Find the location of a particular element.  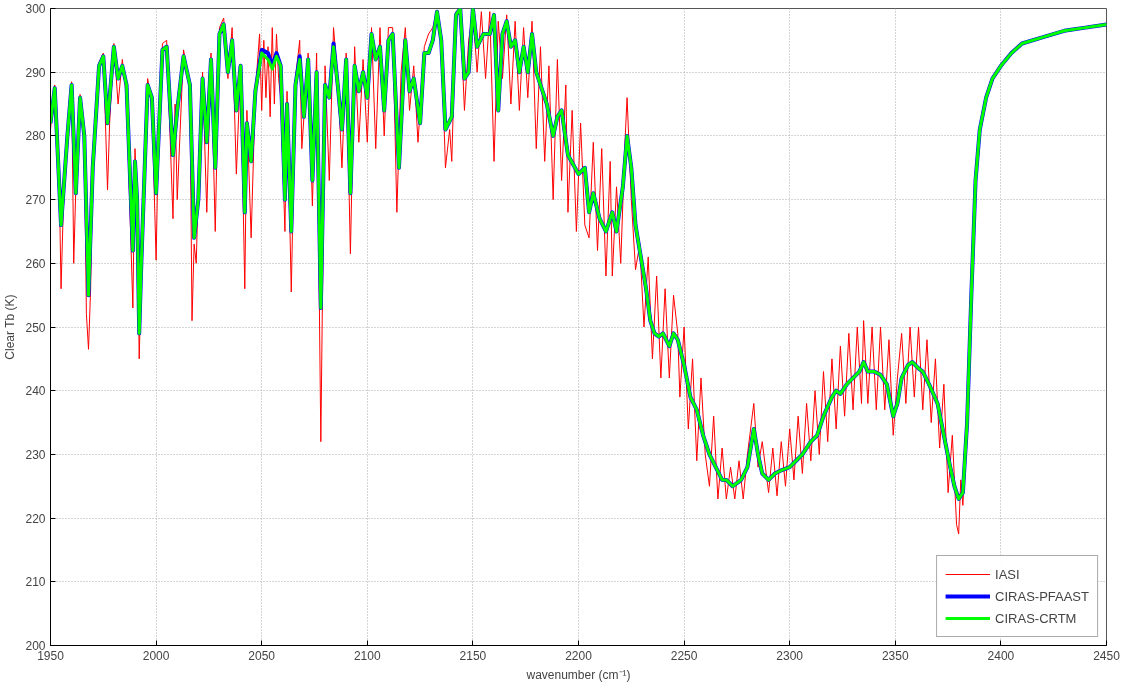

y-tick-label: 240 is located at coordinates (35, 391).